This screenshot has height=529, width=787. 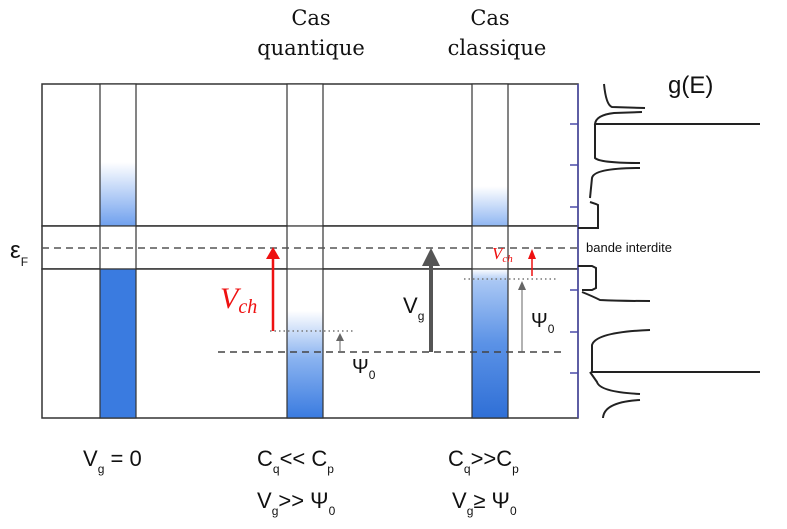 What do you see at coordinates (413, 308) in the screenshot?
I see `vg-label: Vg` at bounding box center [413, 308].